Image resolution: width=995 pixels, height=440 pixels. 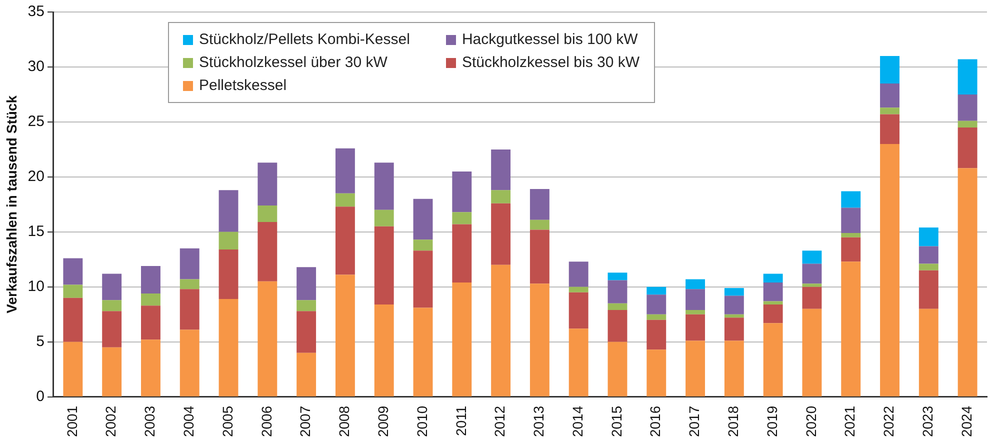 What do you see at coordinates (11, 204) in the screenshot?
I see `y-axis-title: Verkaufszahlen in tausend Stück` at bounding box center [11, 204].